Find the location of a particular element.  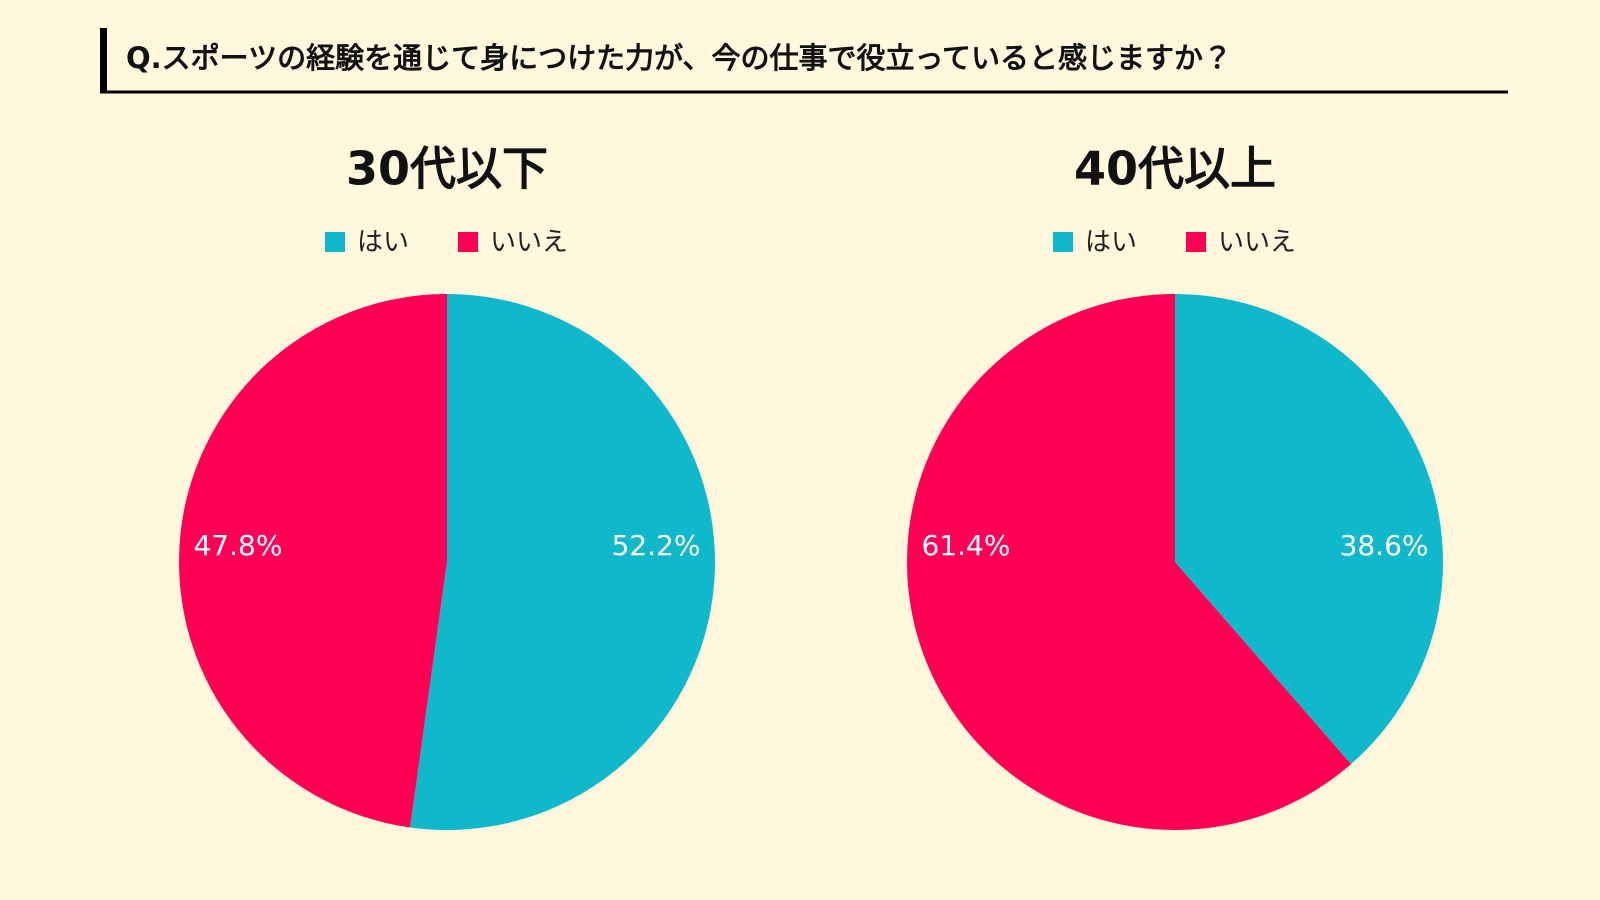

data-label: 47.8% is located at coordinates (237, 545).